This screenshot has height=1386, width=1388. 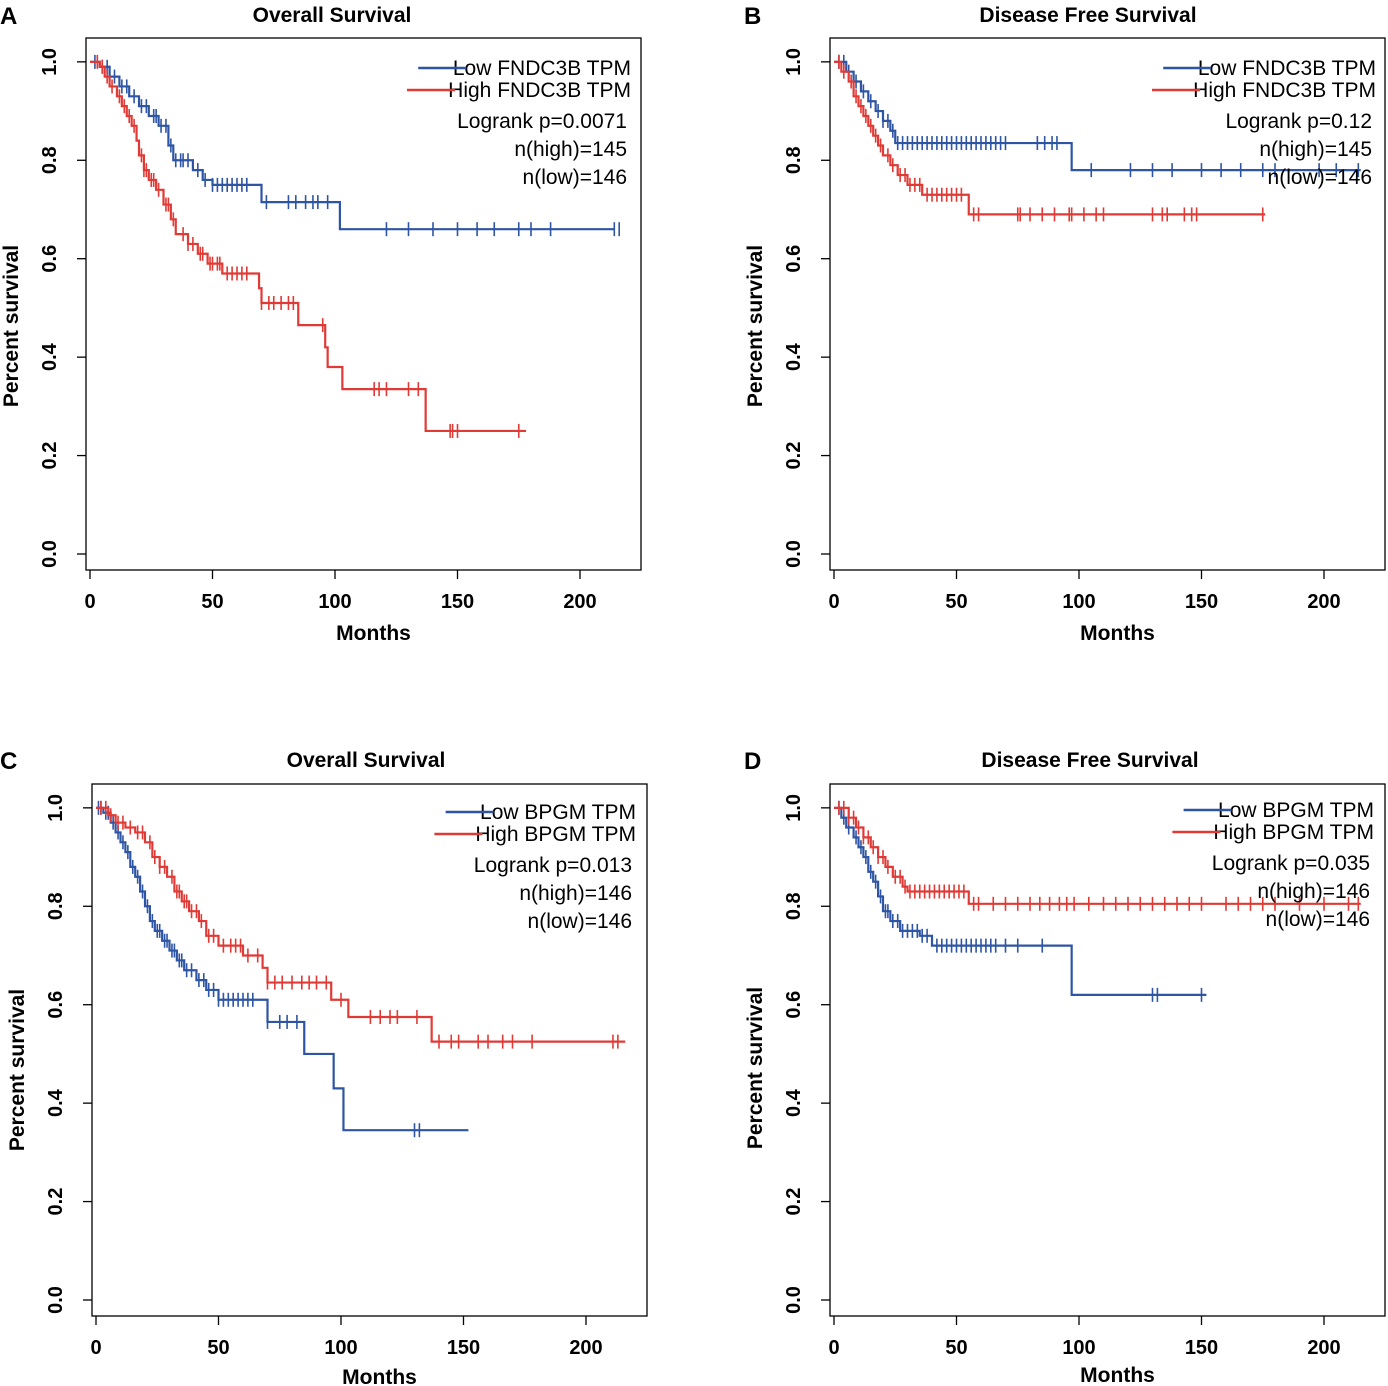 What do you see at coordinates (752, 761) in the screenshot?
I see `panel-letter: D` at bounding box center [752, 761].